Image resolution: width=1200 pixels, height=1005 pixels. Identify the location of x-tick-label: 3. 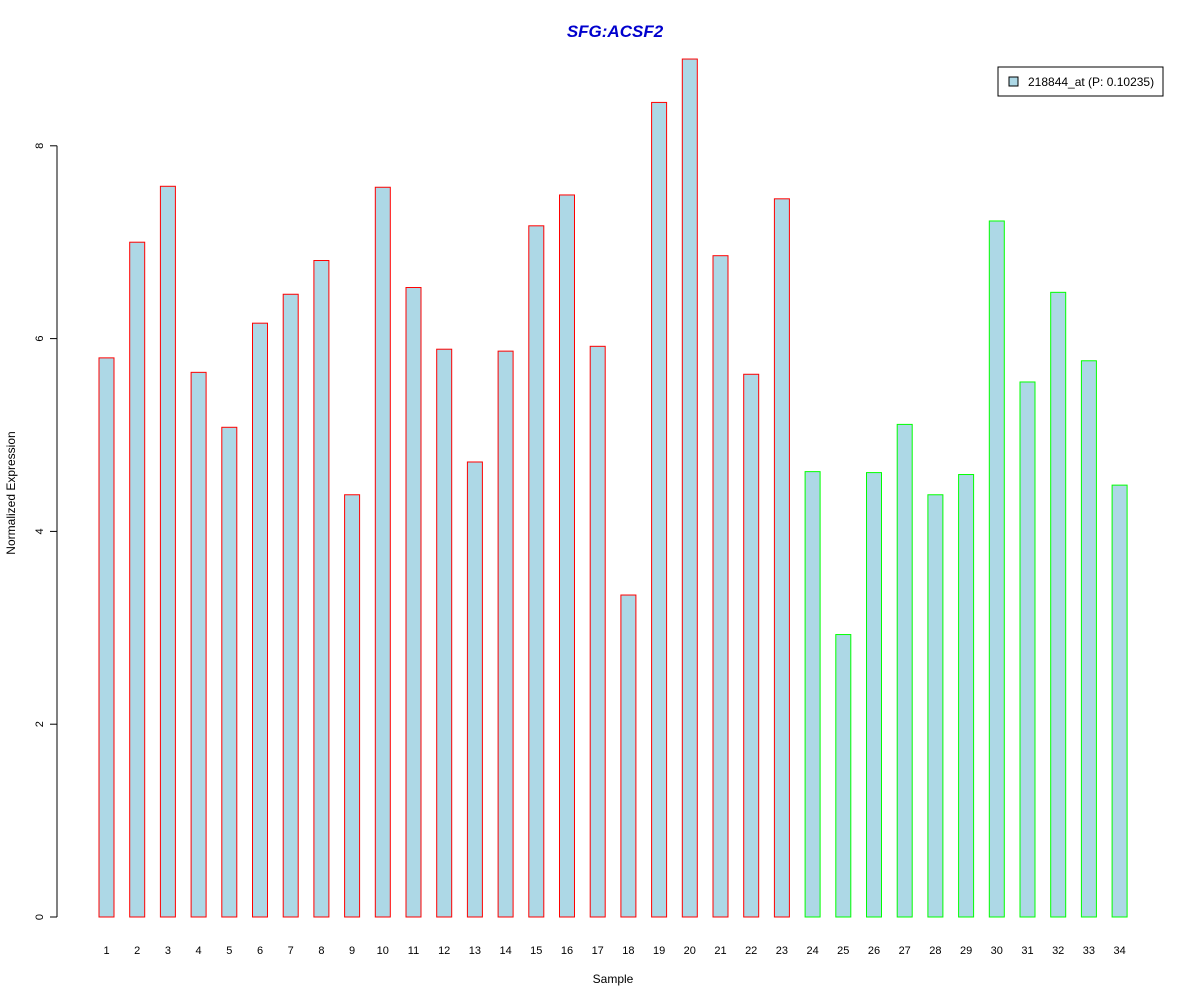
(168, 951).